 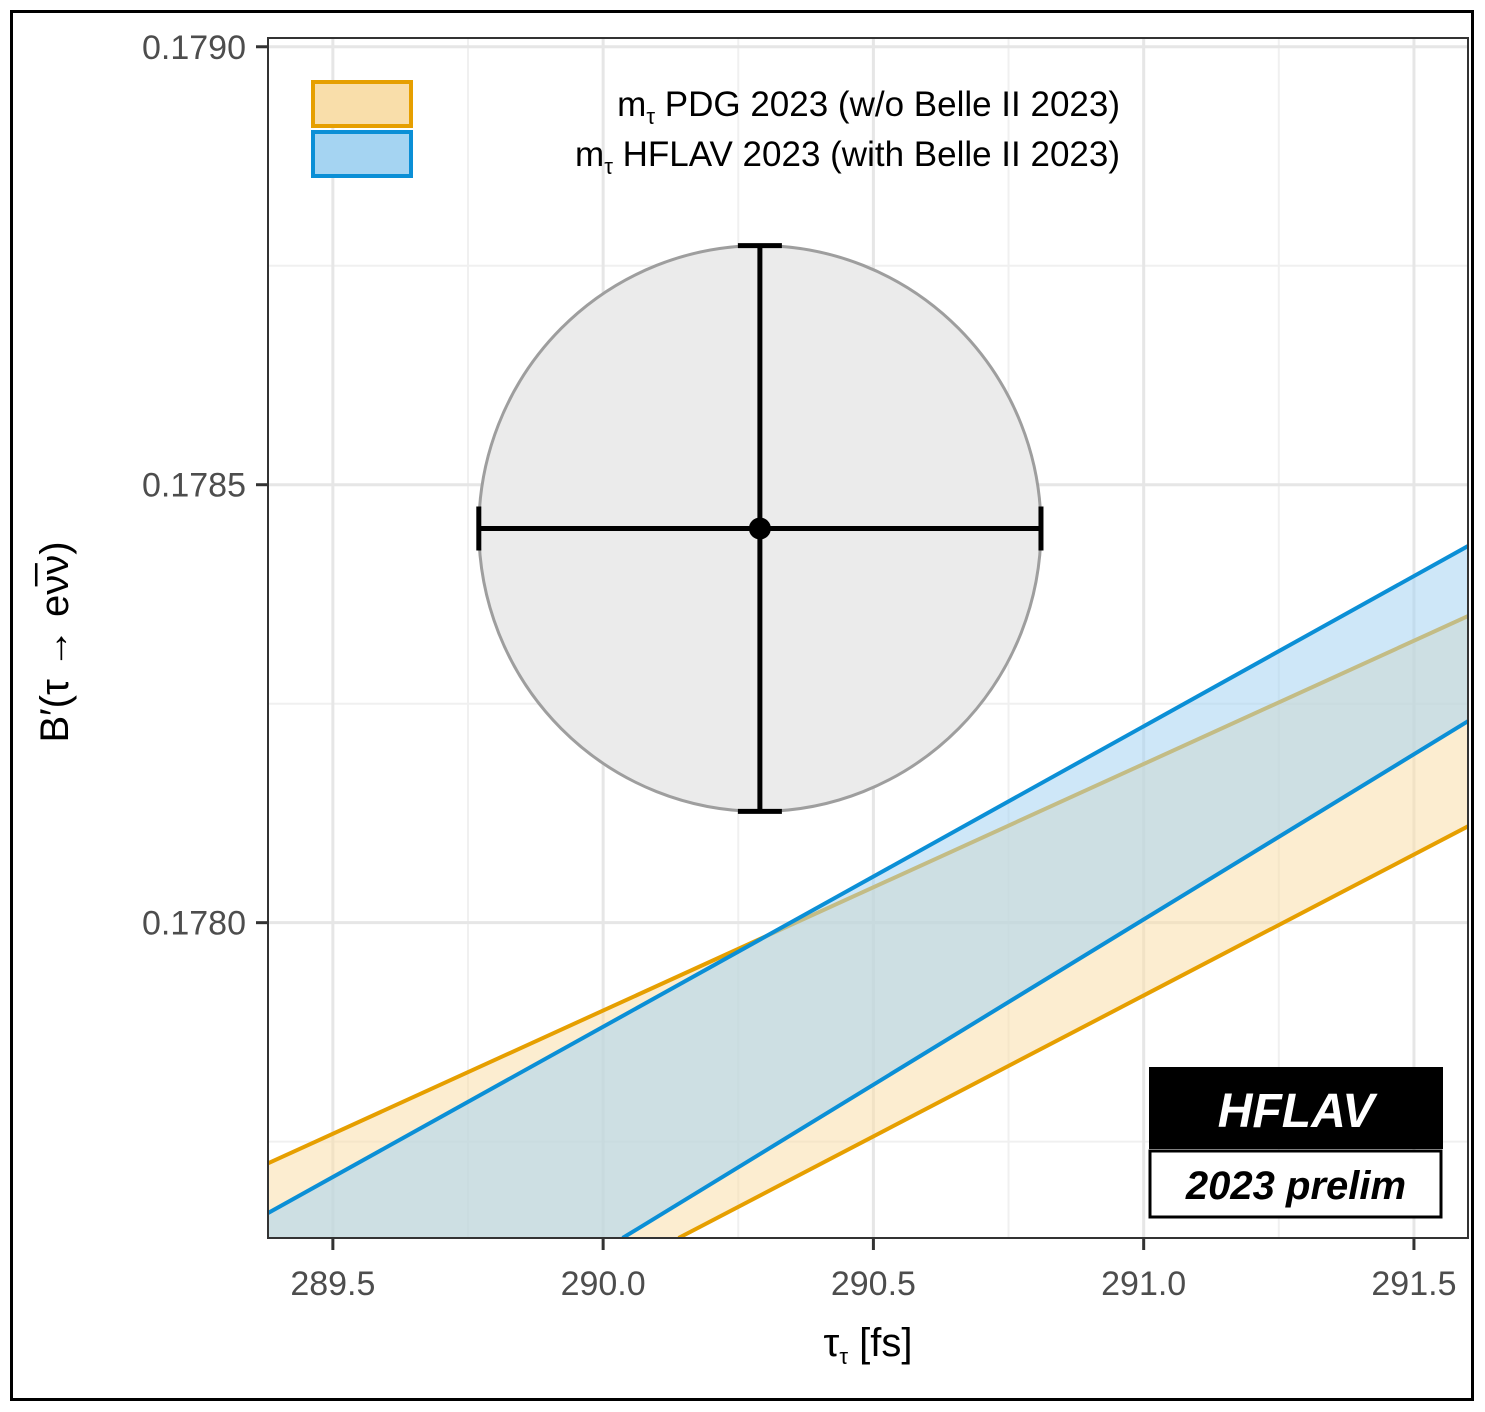 What do you see at coordinates (1143, 1284) in the screenshot?
I see `x-tick-label: 291.0` at bounding box center [1143, 1284].